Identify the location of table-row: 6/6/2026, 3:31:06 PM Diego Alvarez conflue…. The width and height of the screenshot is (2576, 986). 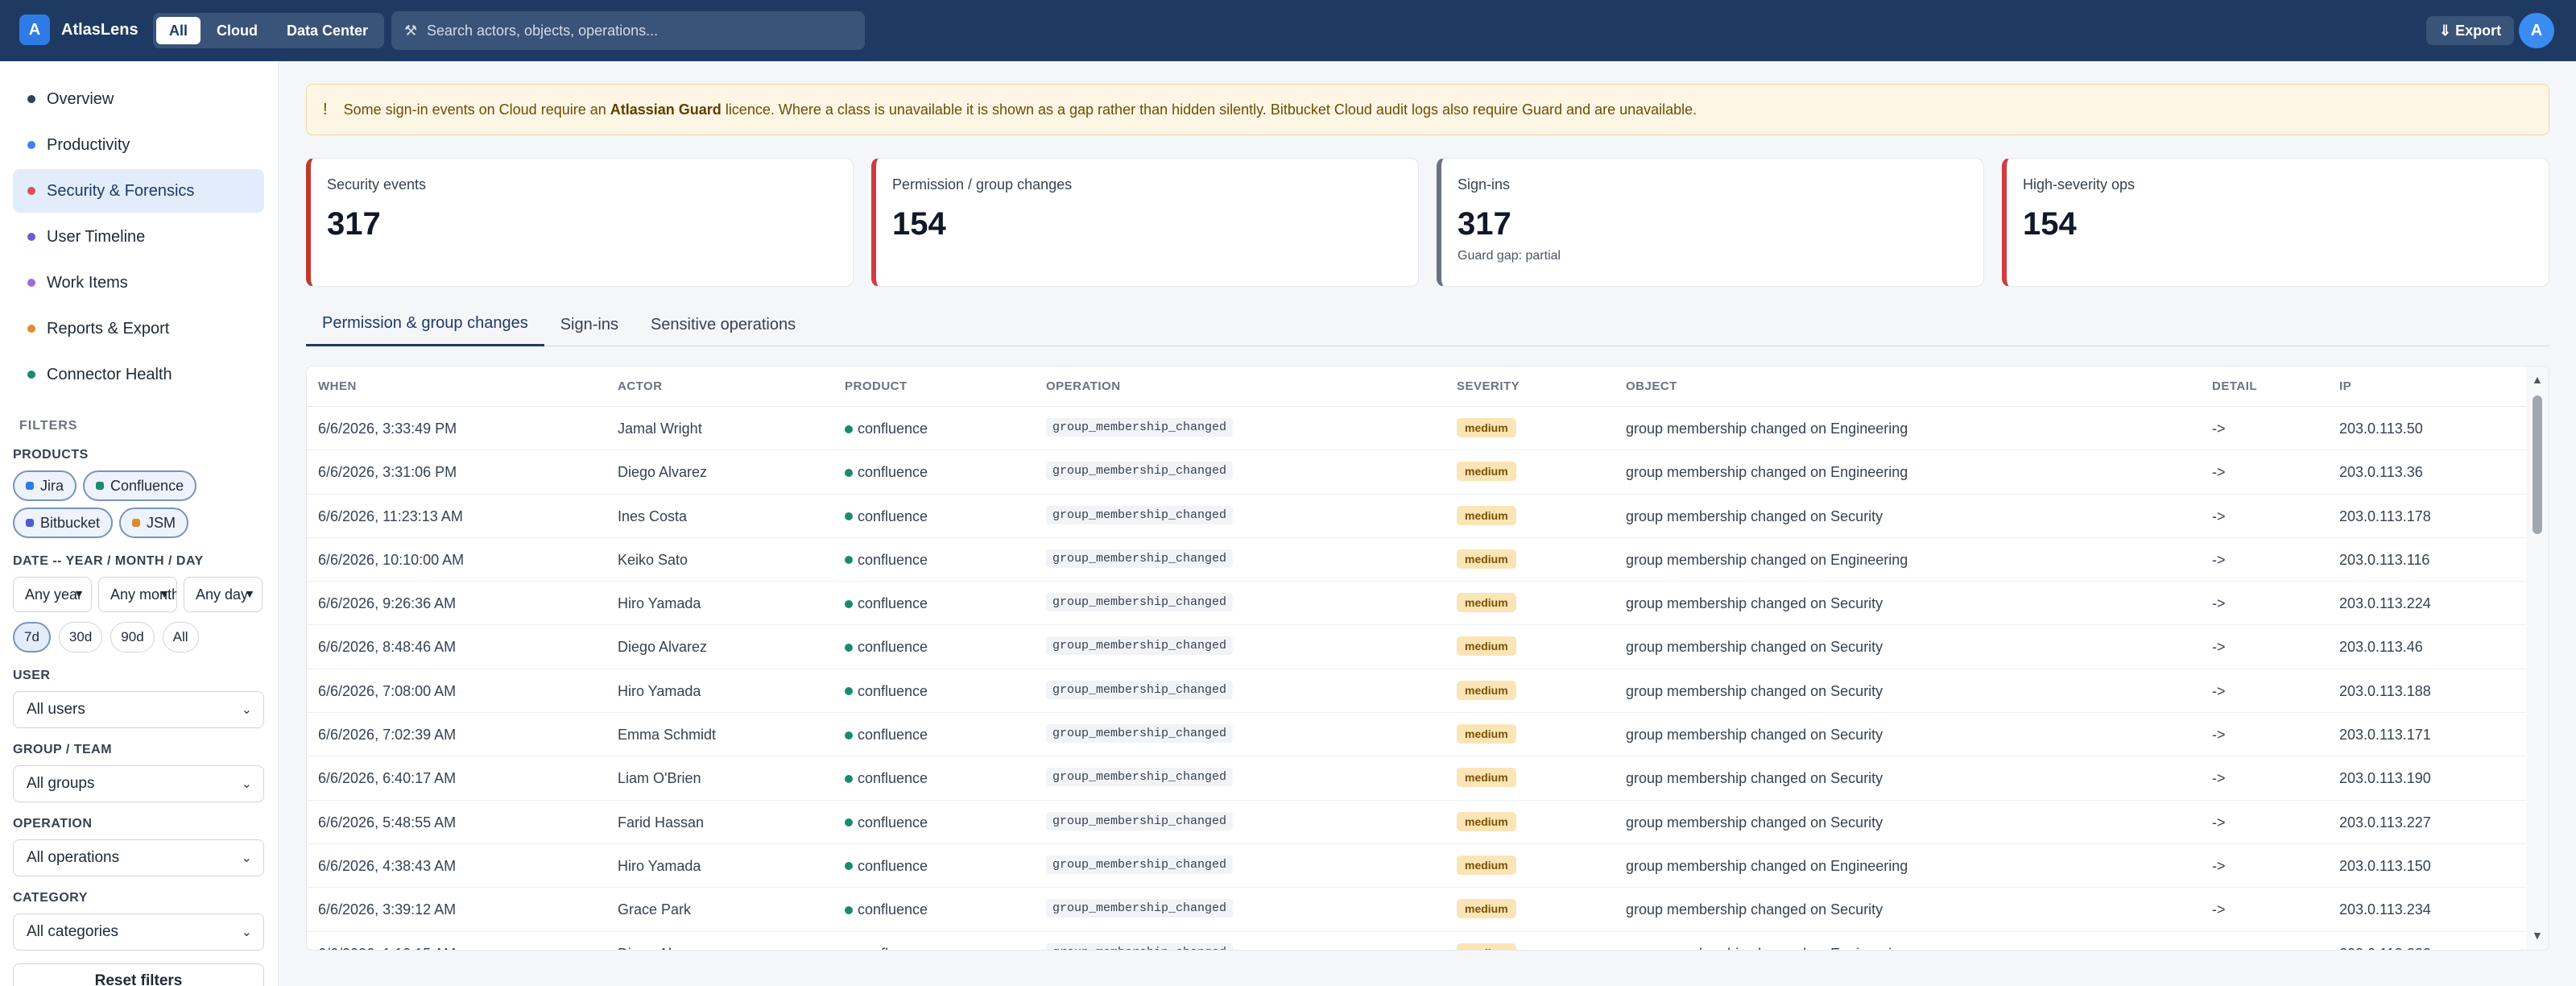
(1417, 472).